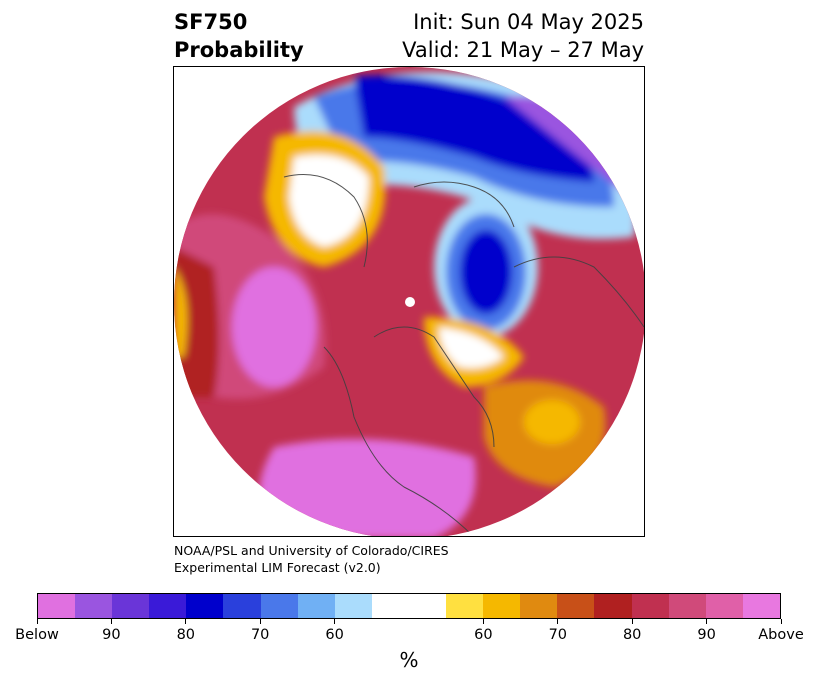 This screenshot has height=686, width=819. I want to click on colorbar-tick-label: Below, so click(37, 635).